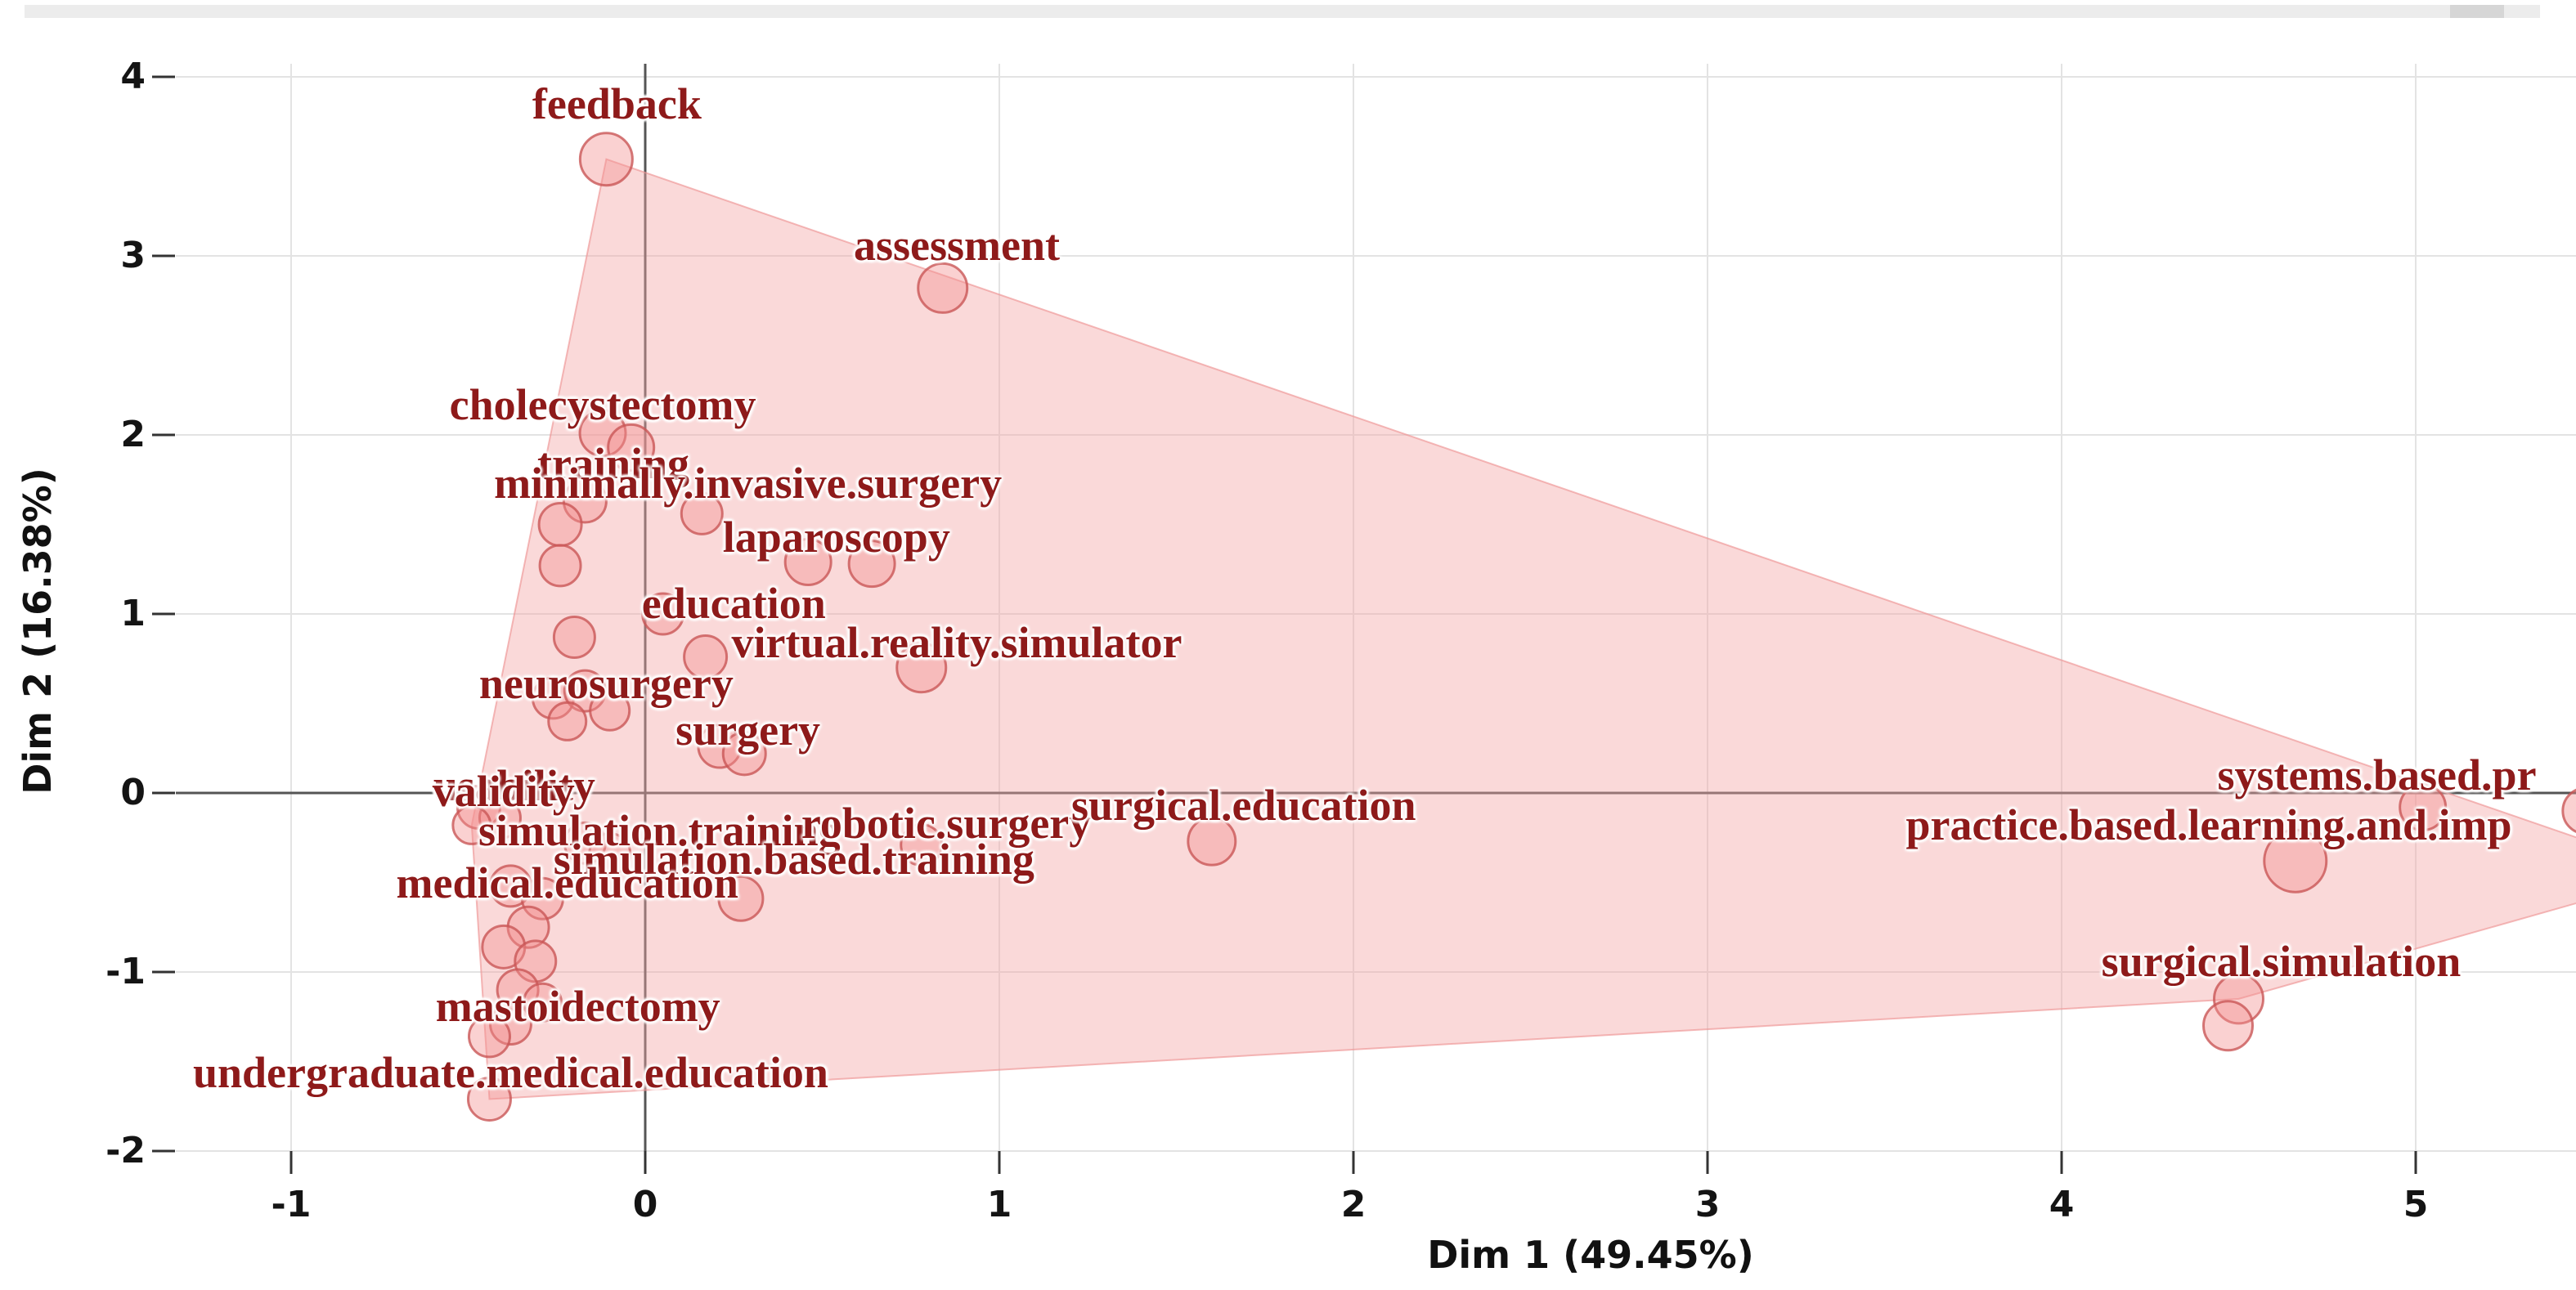 The height and width of the screenshot is (1290, 2576). I want to click on x-tick-label: 5, so click(2416, 1204).